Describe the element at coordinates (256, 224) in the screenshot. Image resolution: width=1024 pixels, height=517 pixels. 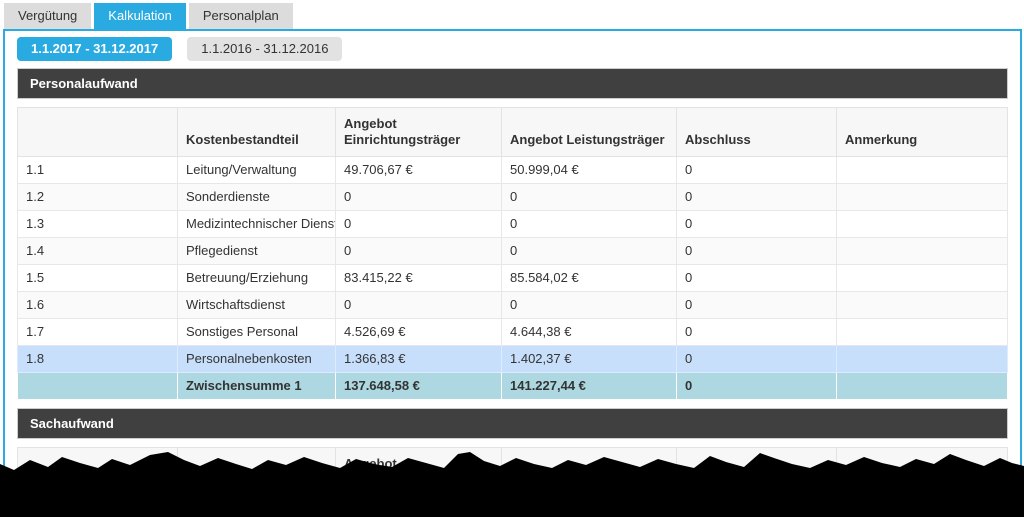
I see `cell-kostenbestandteil: Medizintechnischer Dienst` at that location.